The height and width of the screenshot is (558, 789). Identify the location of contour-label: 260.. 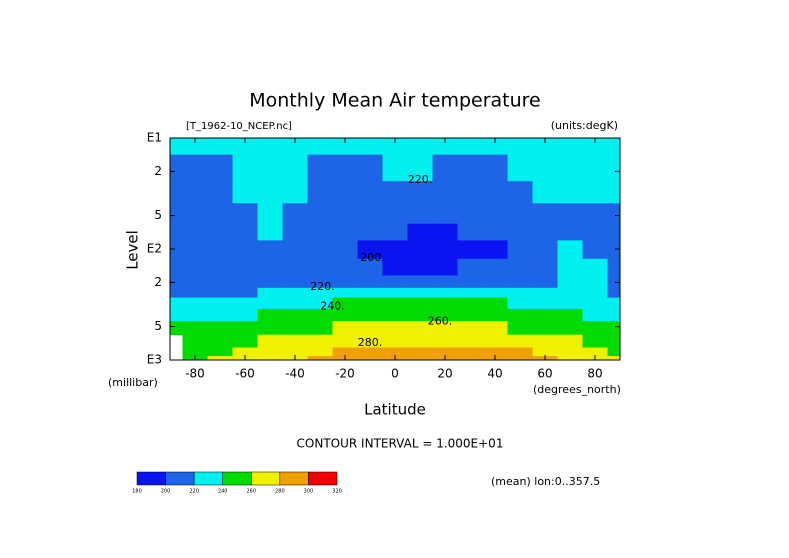
(440, 321).